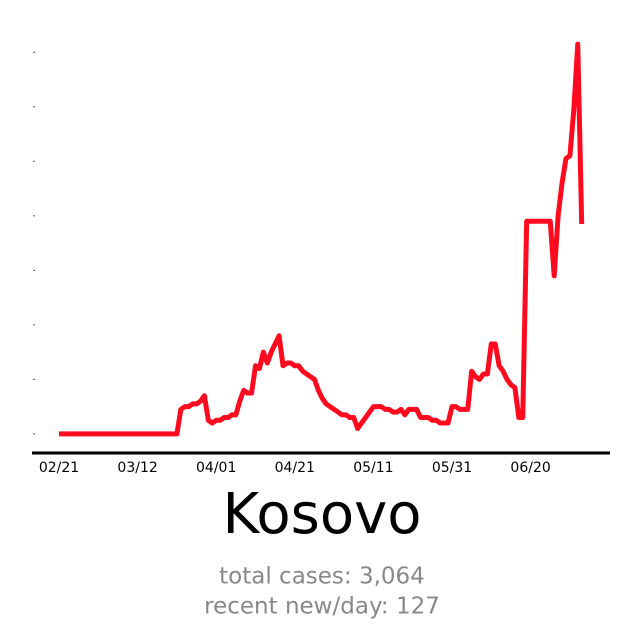 This screenshot has width=638, height=634. What do you see at coordinates (295, 468) in the screenshot?
I see `x-tick-label: 04/21` at bounding box center [295, 468].